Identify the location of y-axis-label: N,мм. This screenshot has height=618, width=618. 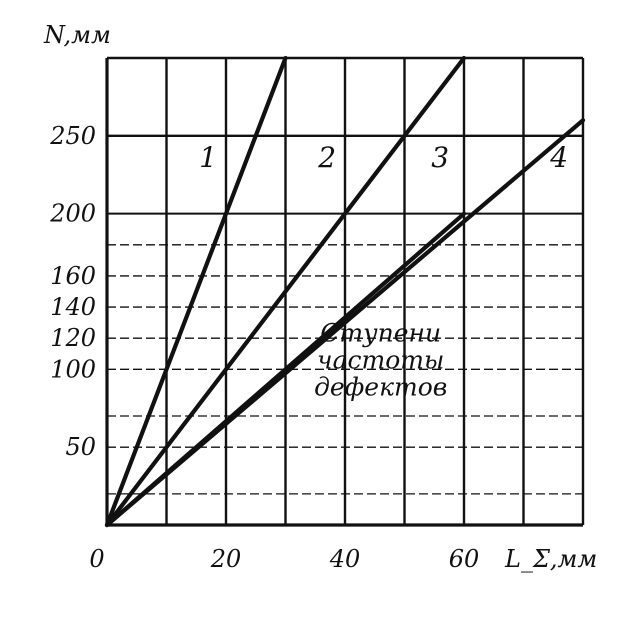
(77, 35).